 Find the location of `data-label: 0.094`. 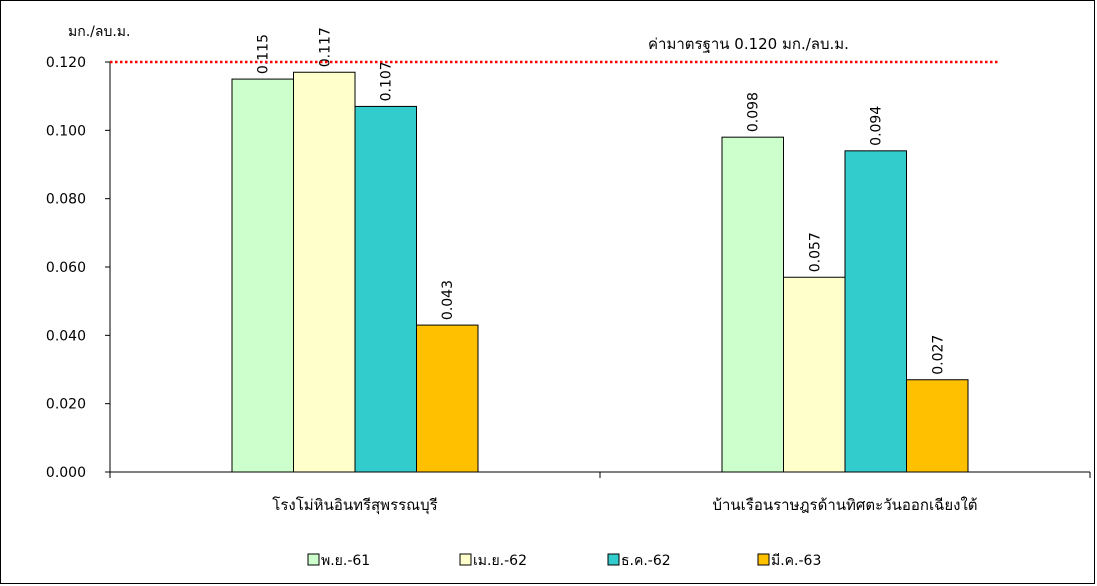

data-label: 0.094 is located at coordinates (877, 126).